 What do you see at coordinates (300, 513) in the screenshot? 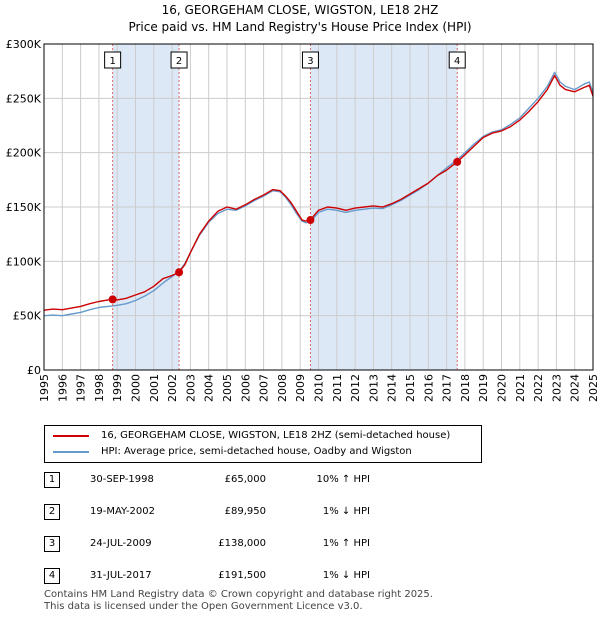
I see `sale-row: 2 19-MAY-2002 £89,950 1% ↓ HPI` at bounding box center [300, 513].